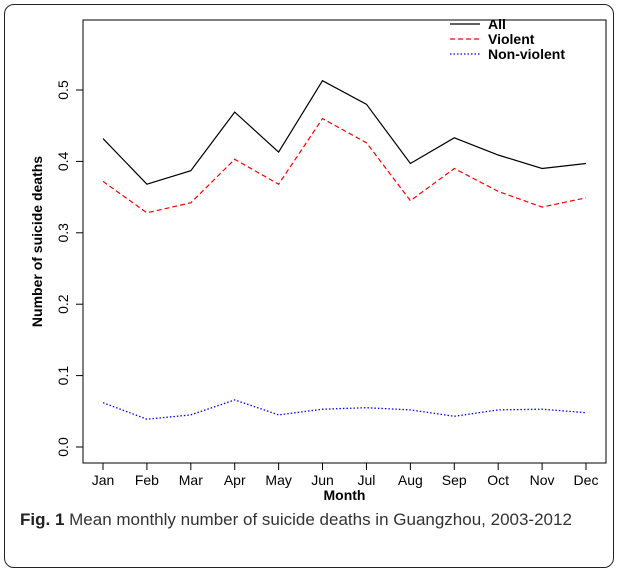 This screenshot has width=620, height=573. What do you see at coordinates (344, 165) in the screenshot?
I see `series-line-violent` at bounding box center [344, 165].